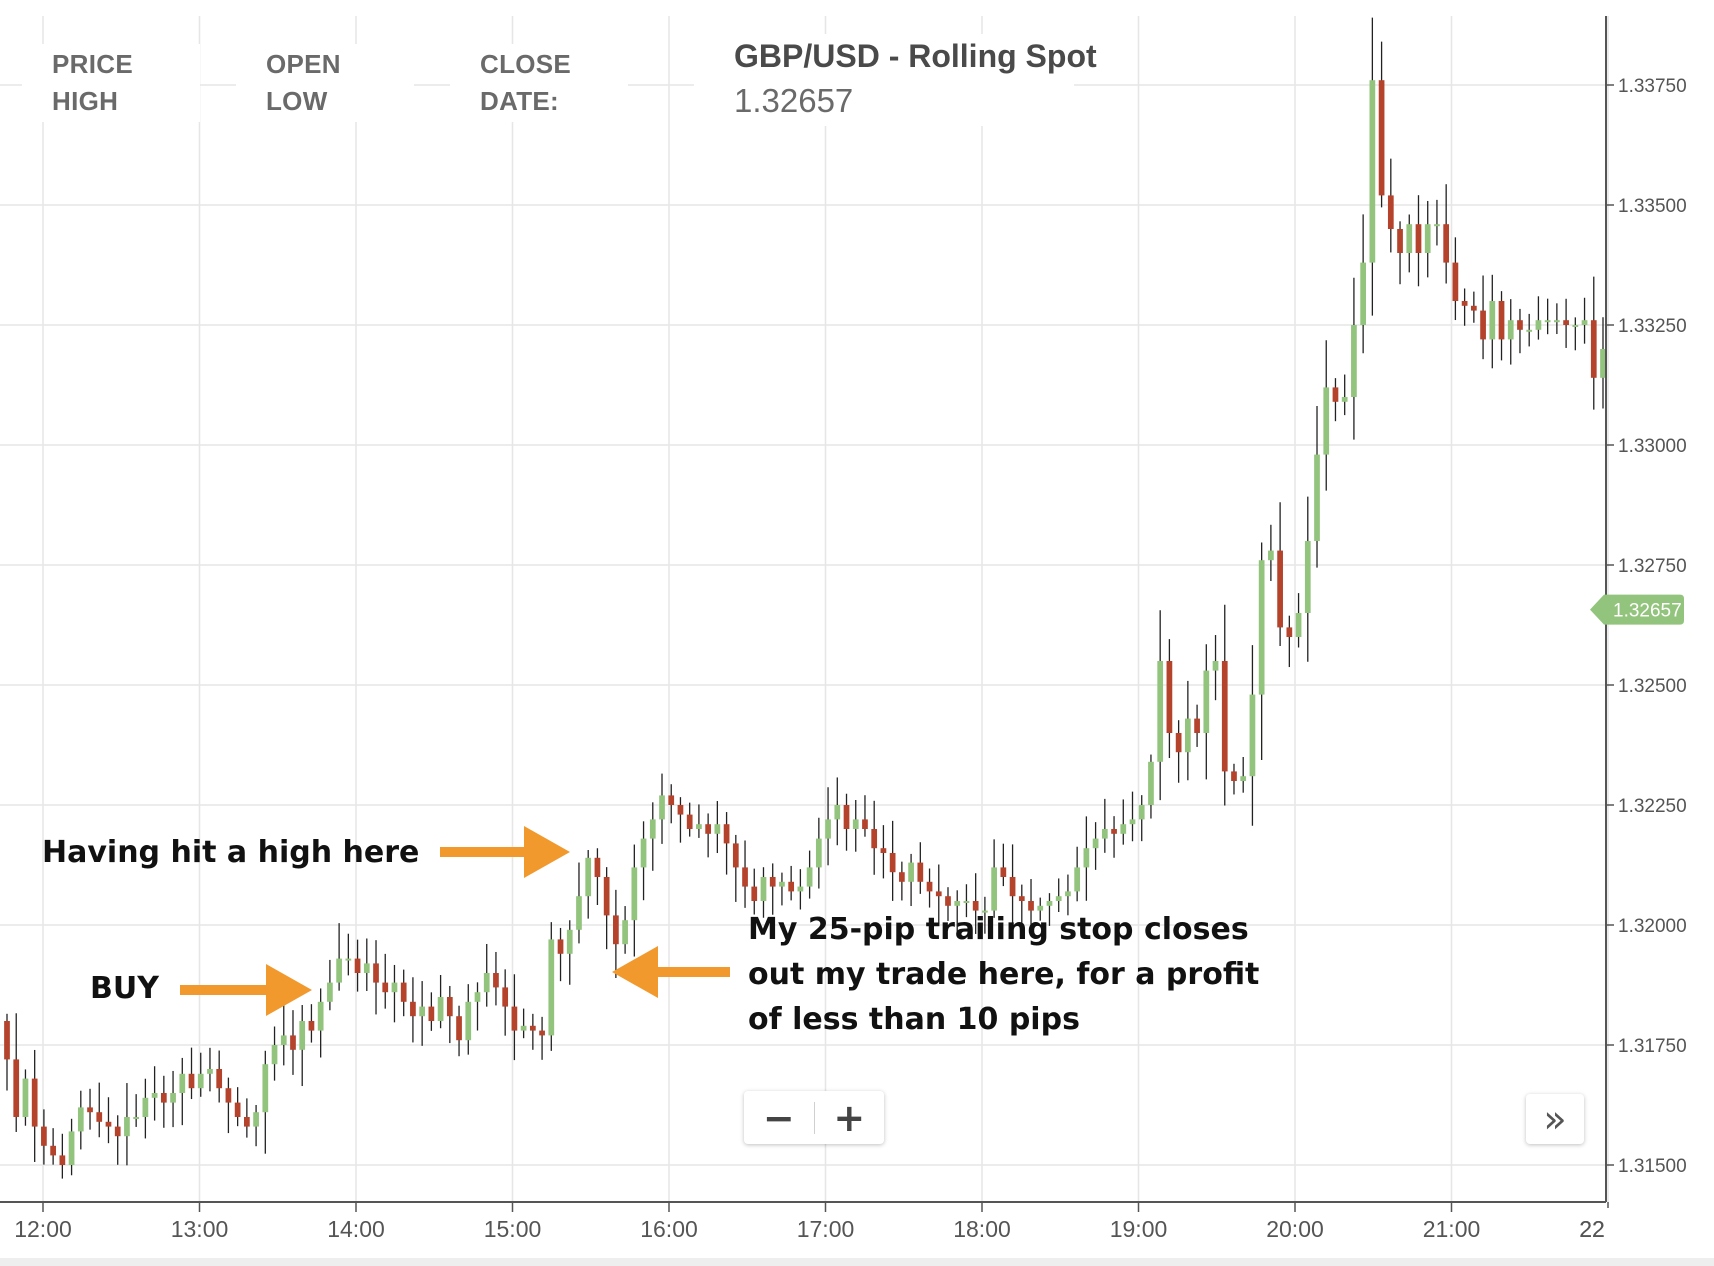  I want to click on stop-annotation-line1: My 25-pip trailing stop closes, so click(998, 929).